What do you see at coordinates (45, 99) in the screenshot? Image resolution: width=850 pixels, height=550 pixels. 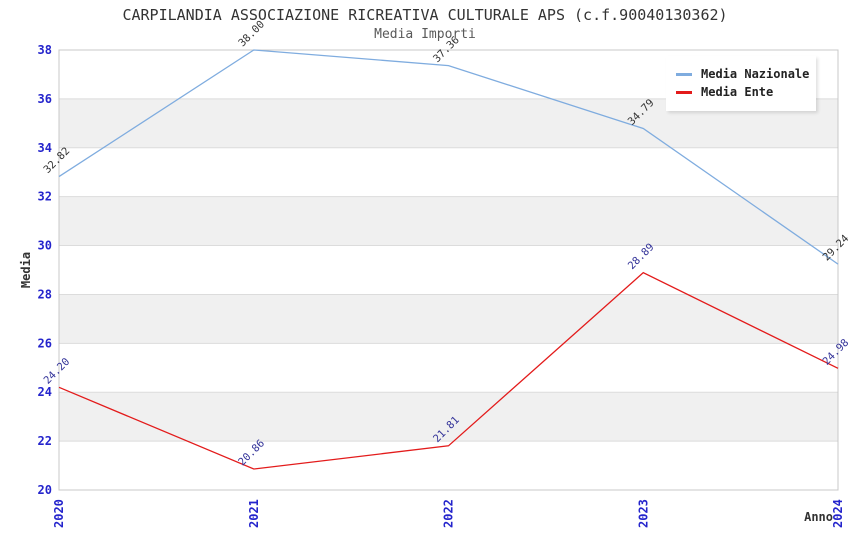 I see `y-tick-label: 36` at bounding box center [45, 99].